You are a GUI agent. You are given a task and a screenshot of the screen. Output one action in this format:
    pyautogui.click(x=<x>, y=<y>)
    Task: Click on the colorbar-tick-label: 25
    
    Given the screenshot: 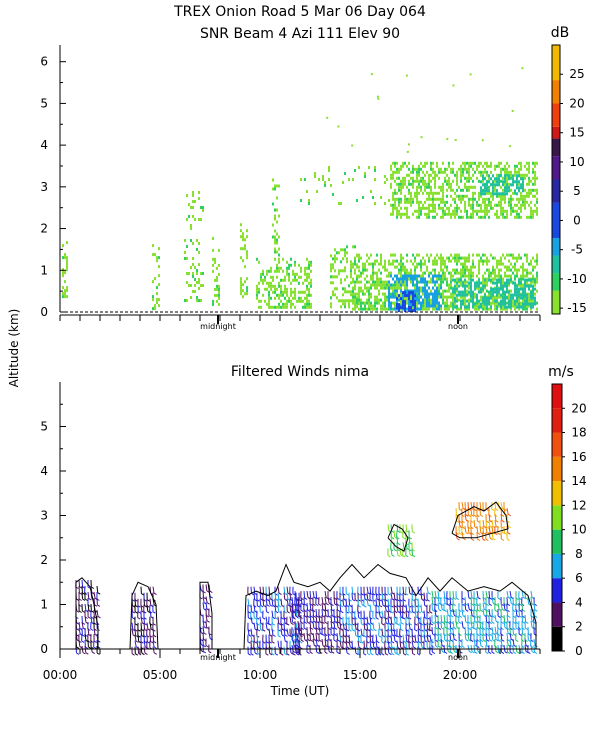 What is the action you would take?
    pyautogui.click(x=576, y=74)
    